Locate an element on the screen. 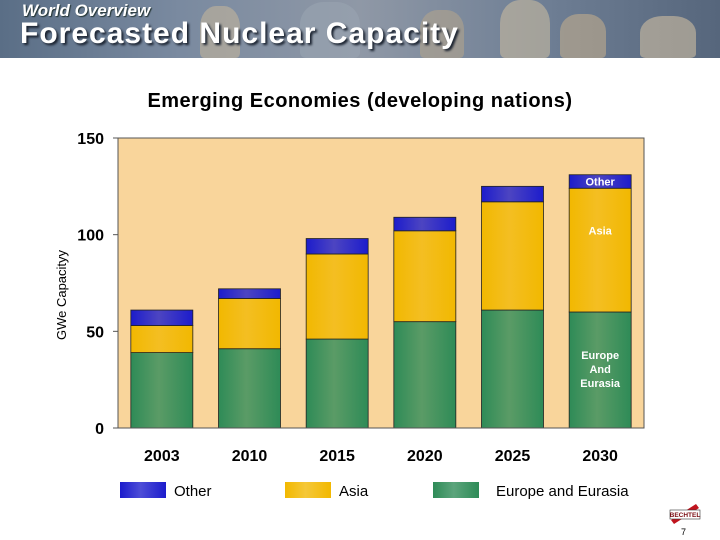 The image size is (720, 540). chart-title: Emerging Economies (developing nations) is located at coordinates (360, 101).